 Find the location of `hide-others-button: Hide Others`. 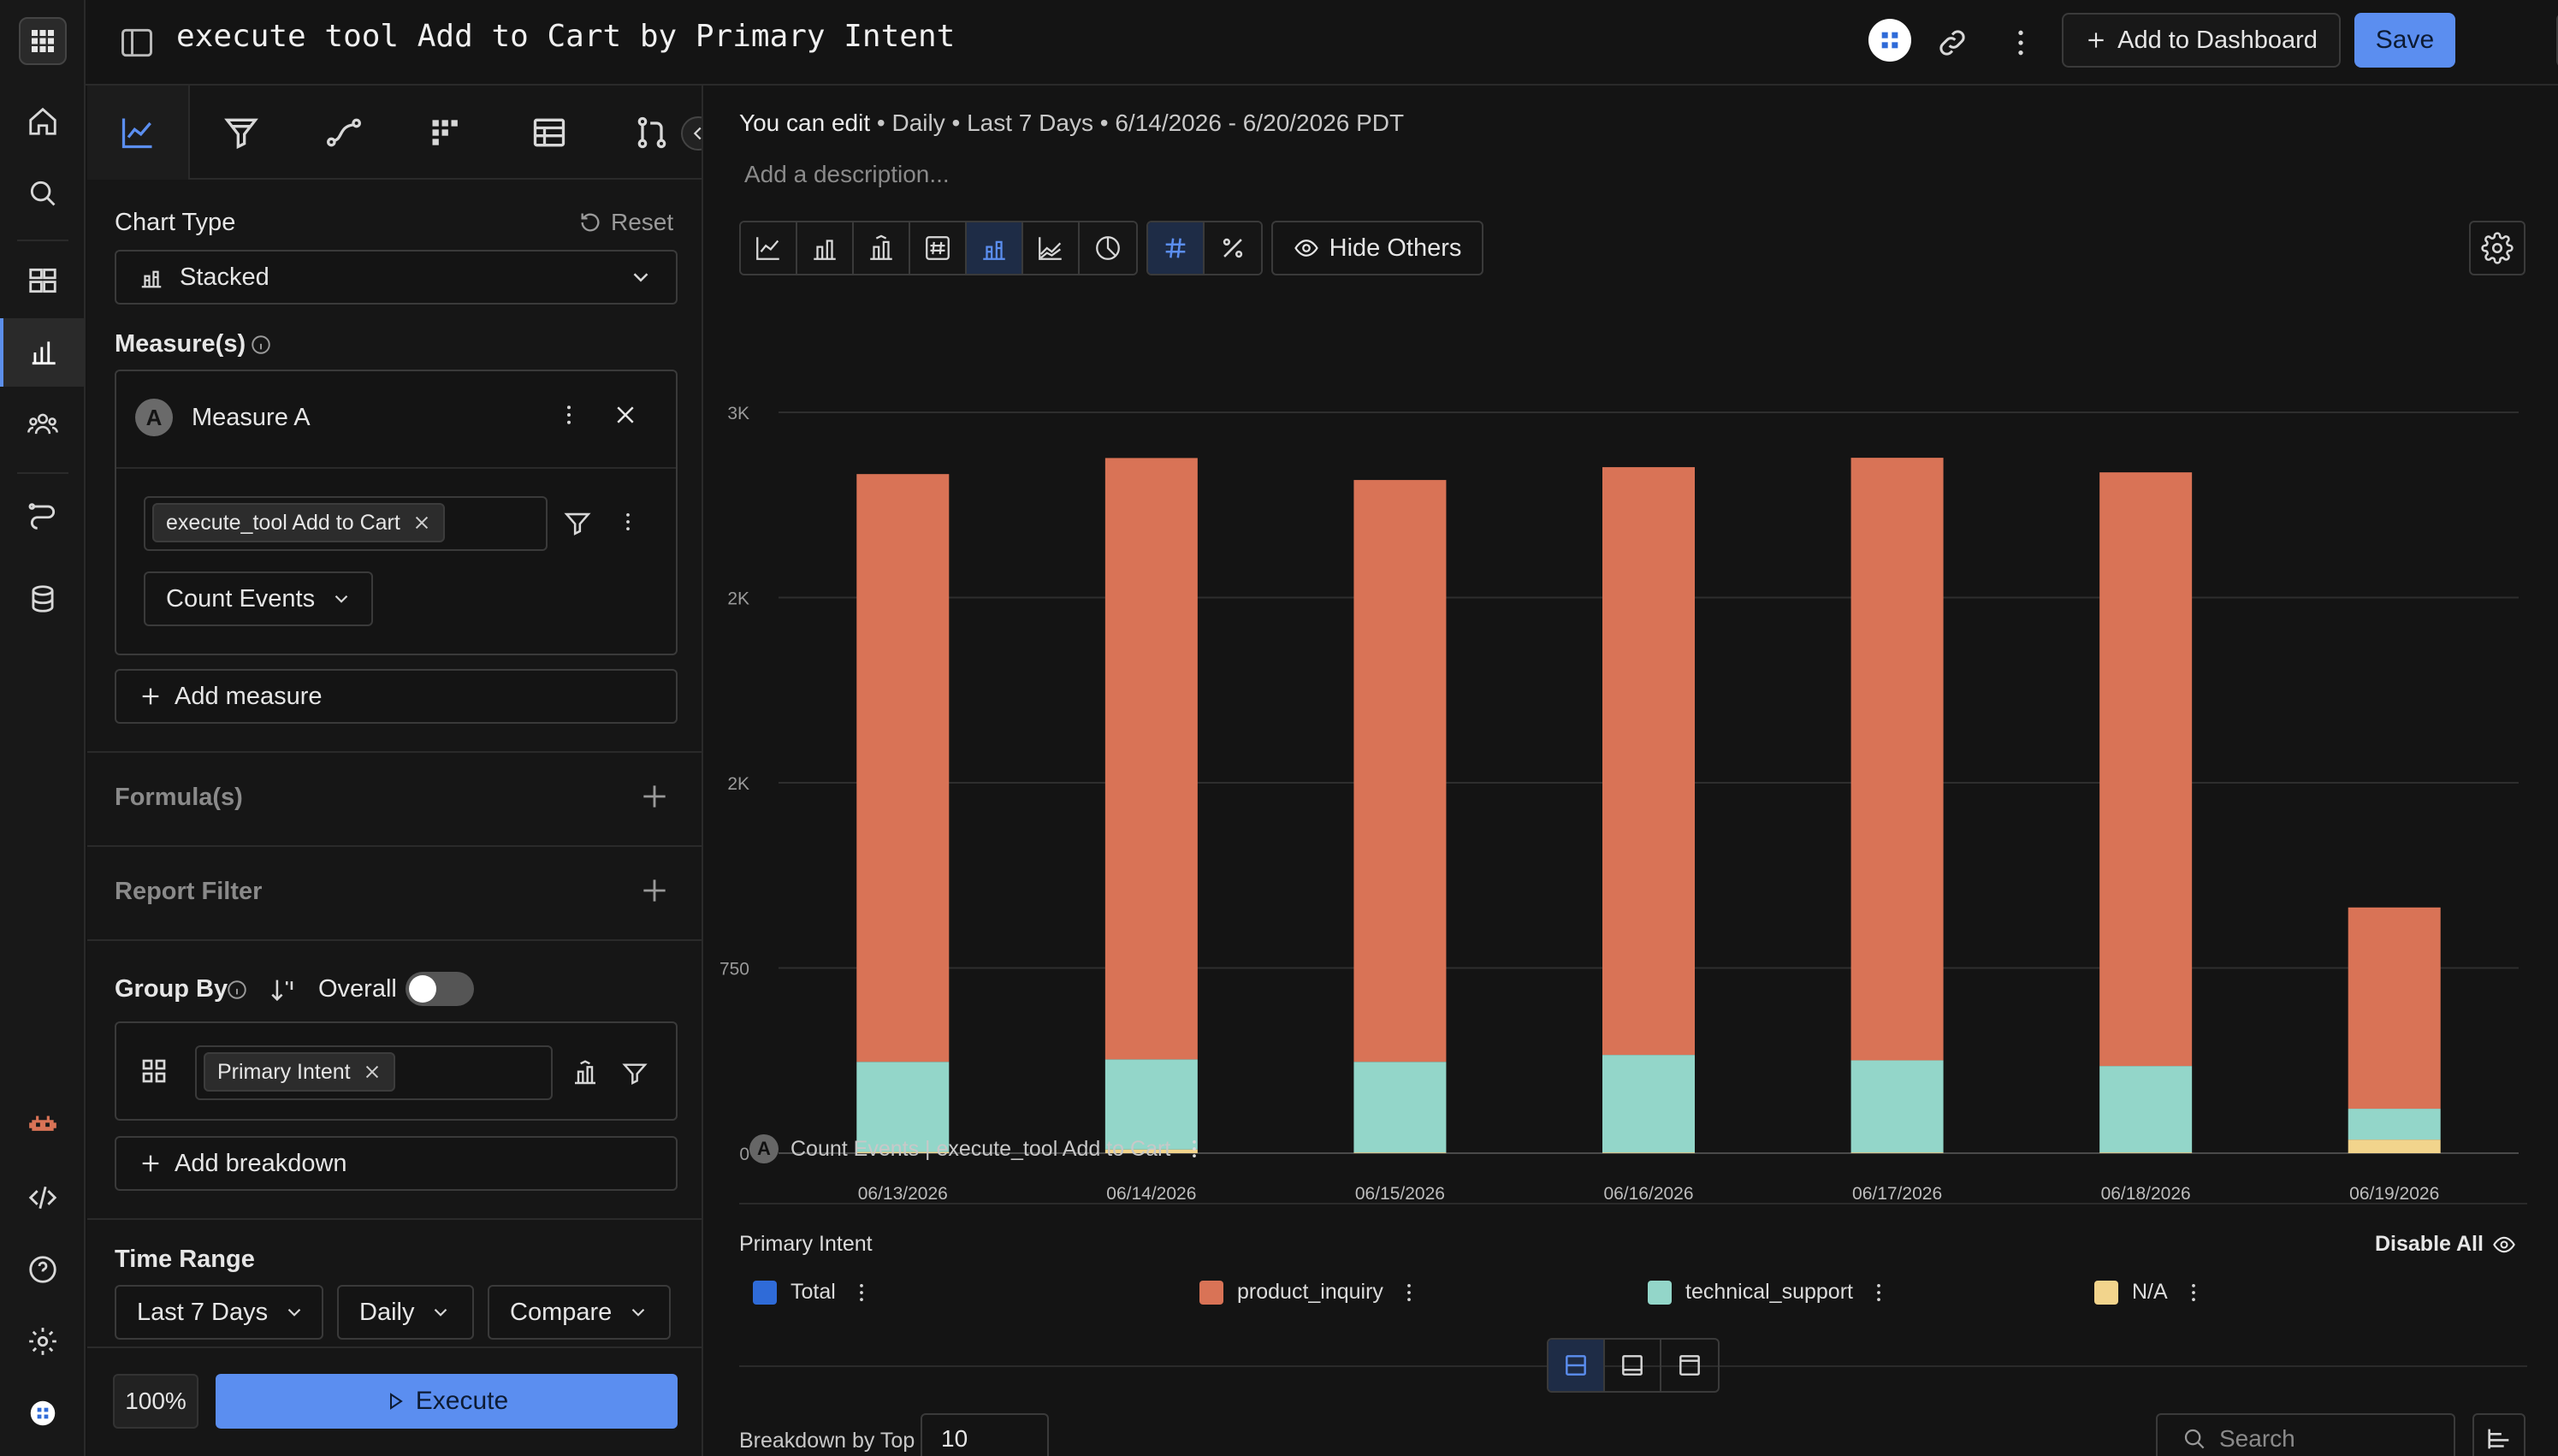

hide-others-button: Hide Others is located at coordinates (1377, 248).